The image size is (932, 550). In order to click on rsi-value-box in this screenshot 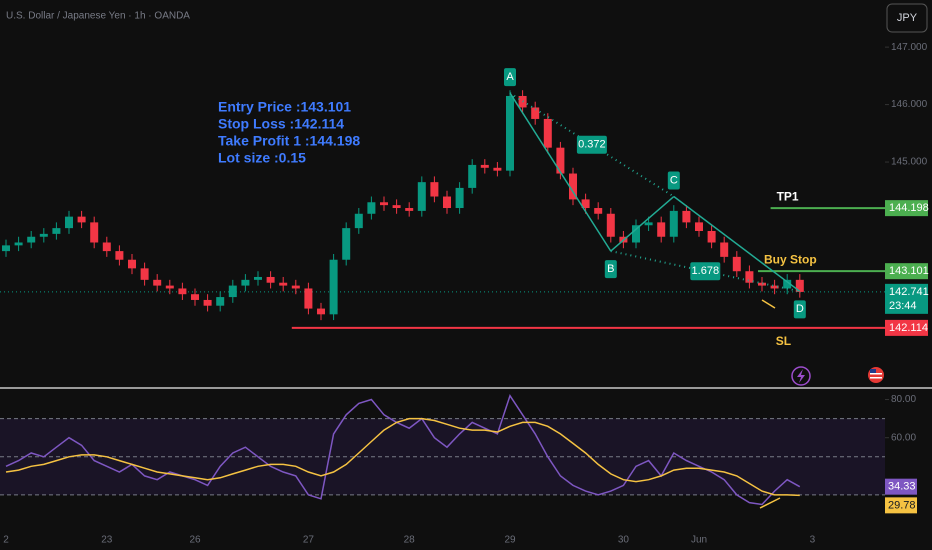, I will do `click(901, 486)`.